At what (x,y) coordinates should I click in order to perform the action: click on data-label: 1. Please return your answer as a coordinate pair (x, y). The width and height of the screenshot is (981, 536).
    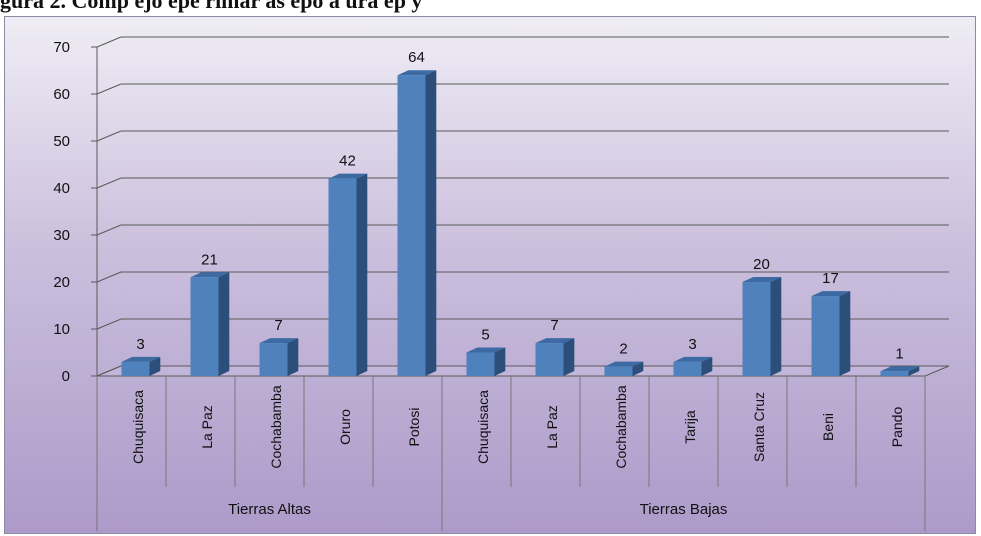
    Looking at the image, I should click on (899, 353).